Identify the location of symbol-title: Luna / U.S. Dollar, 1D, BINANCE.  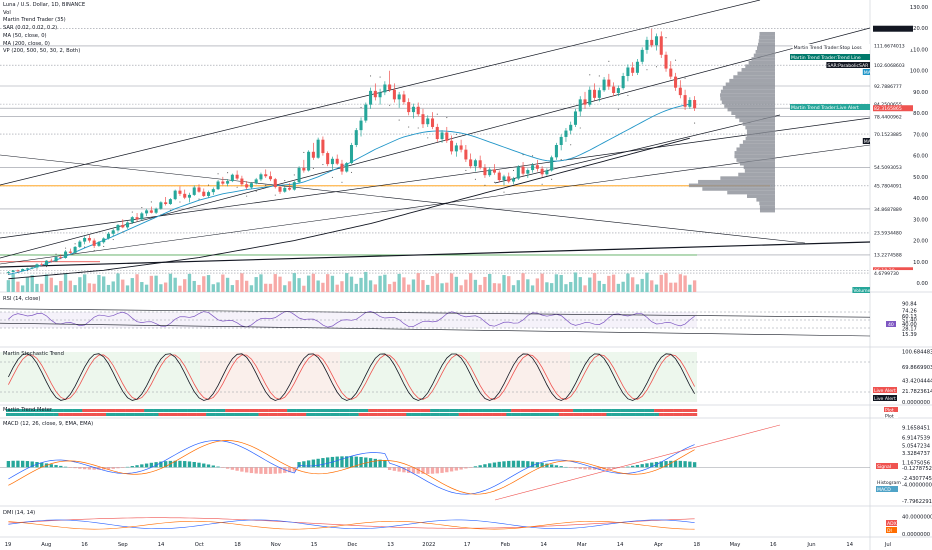
(44, 5).